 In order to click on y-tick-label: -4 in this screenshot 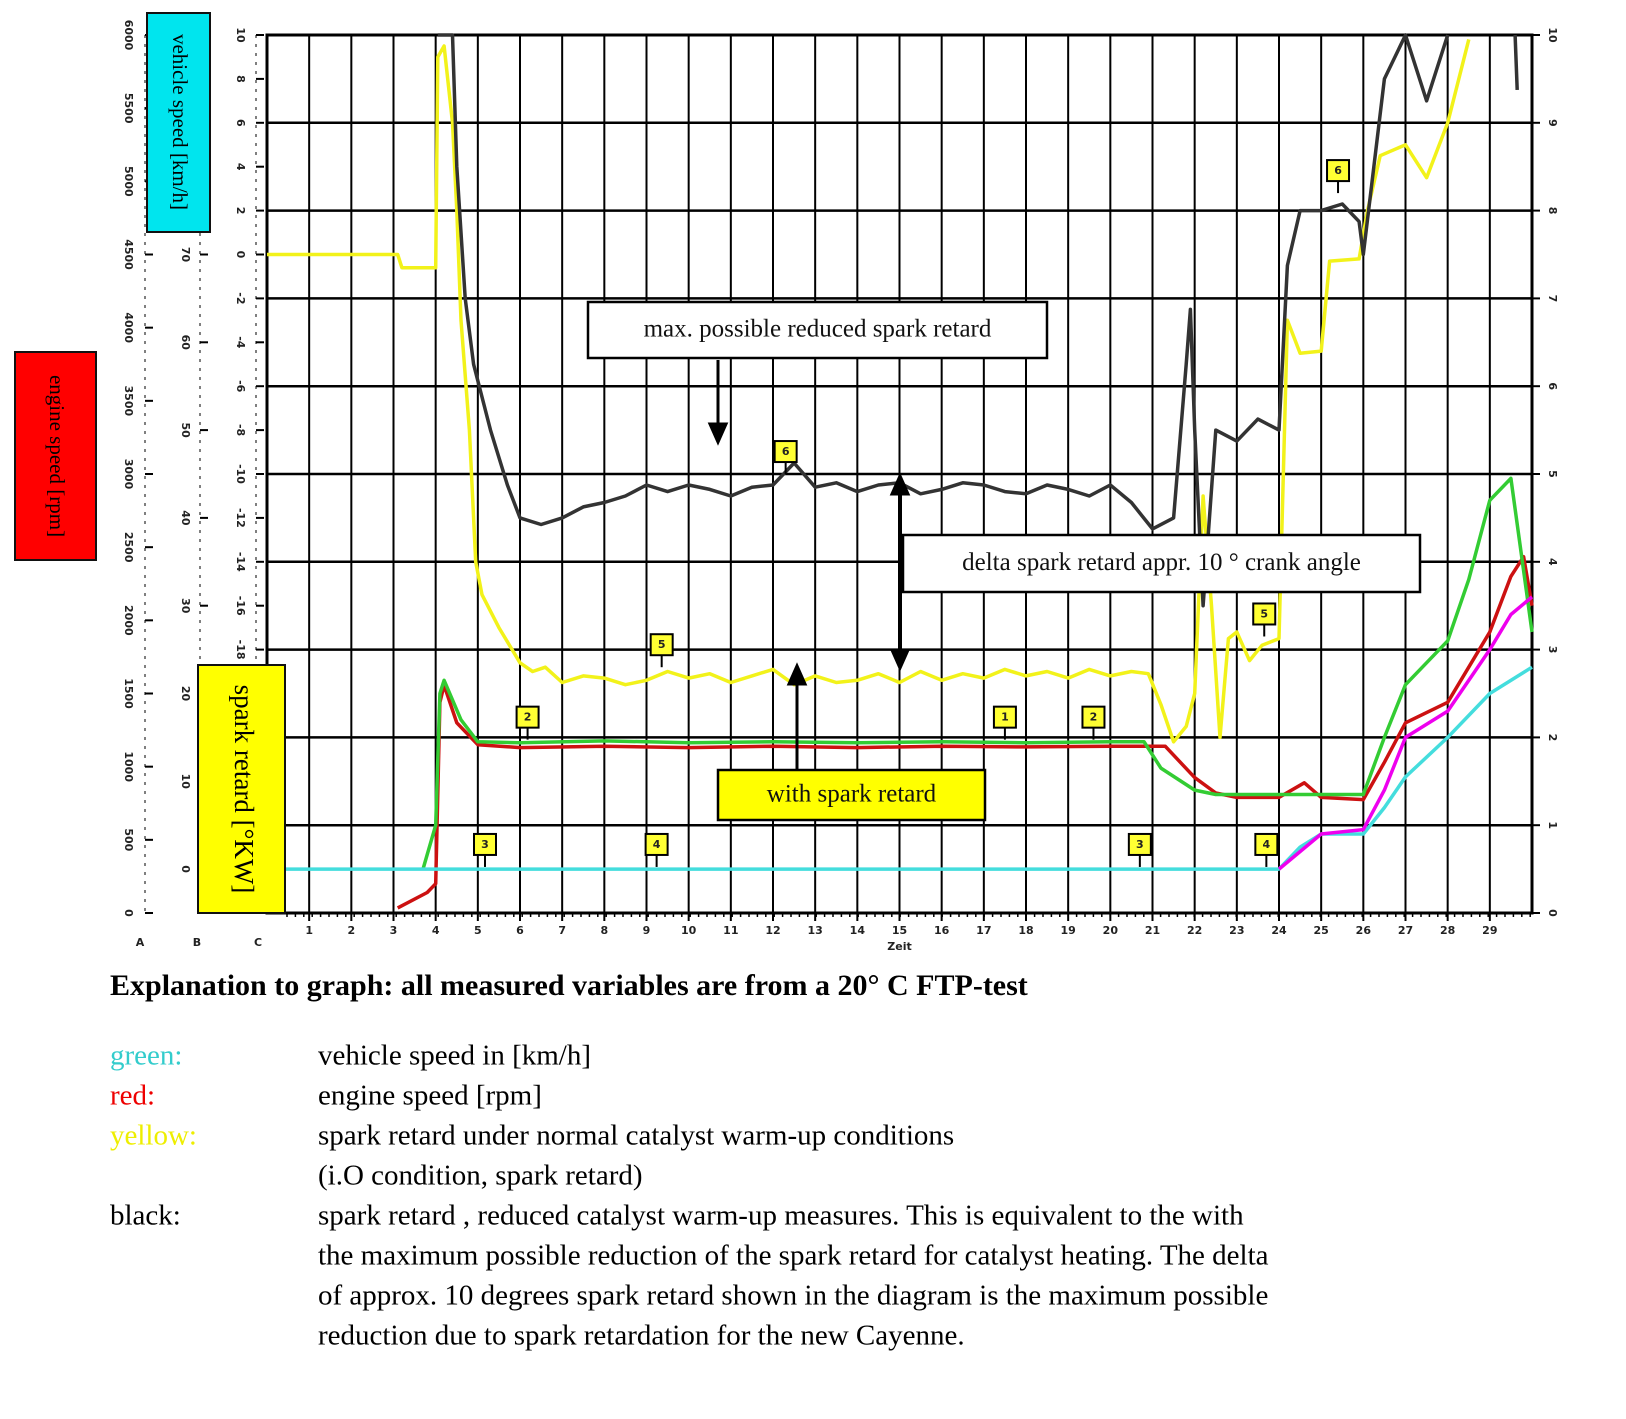, I will do `click(240, 342)`.